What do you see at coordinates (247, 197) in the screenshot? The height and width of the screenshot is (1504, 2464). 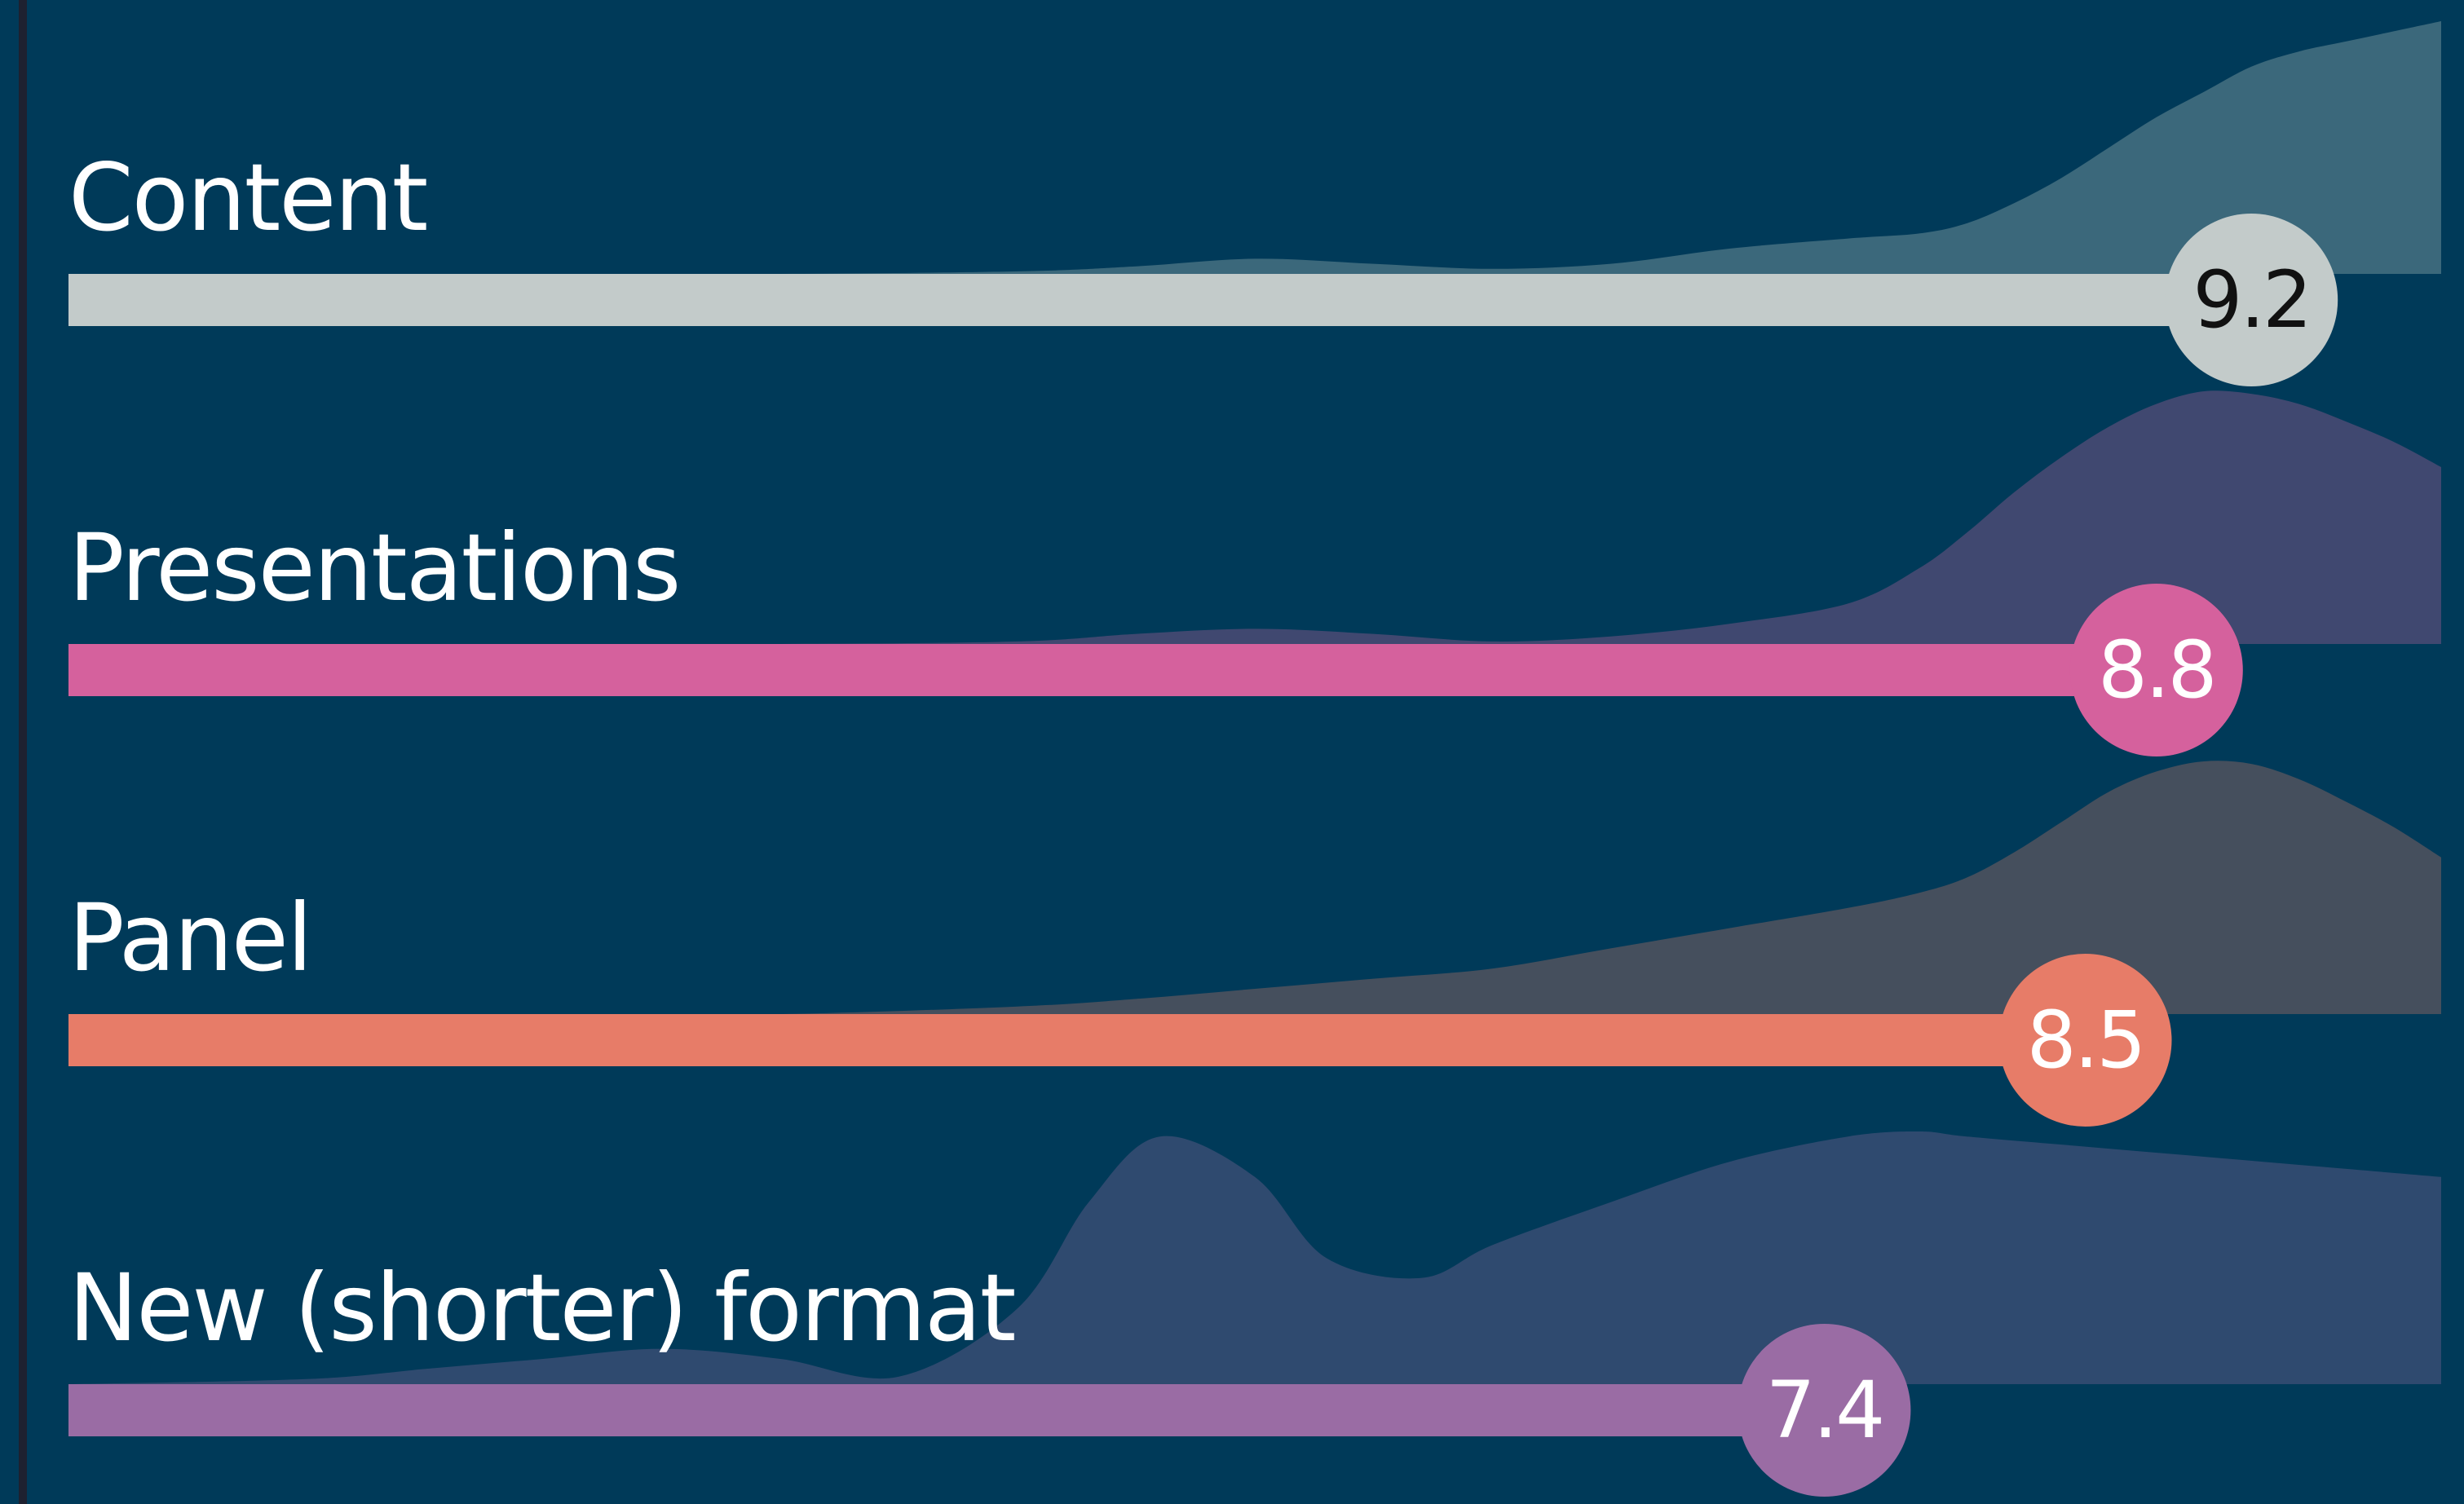 I see `category-label-content: Content` at bounding box center [247, 197].